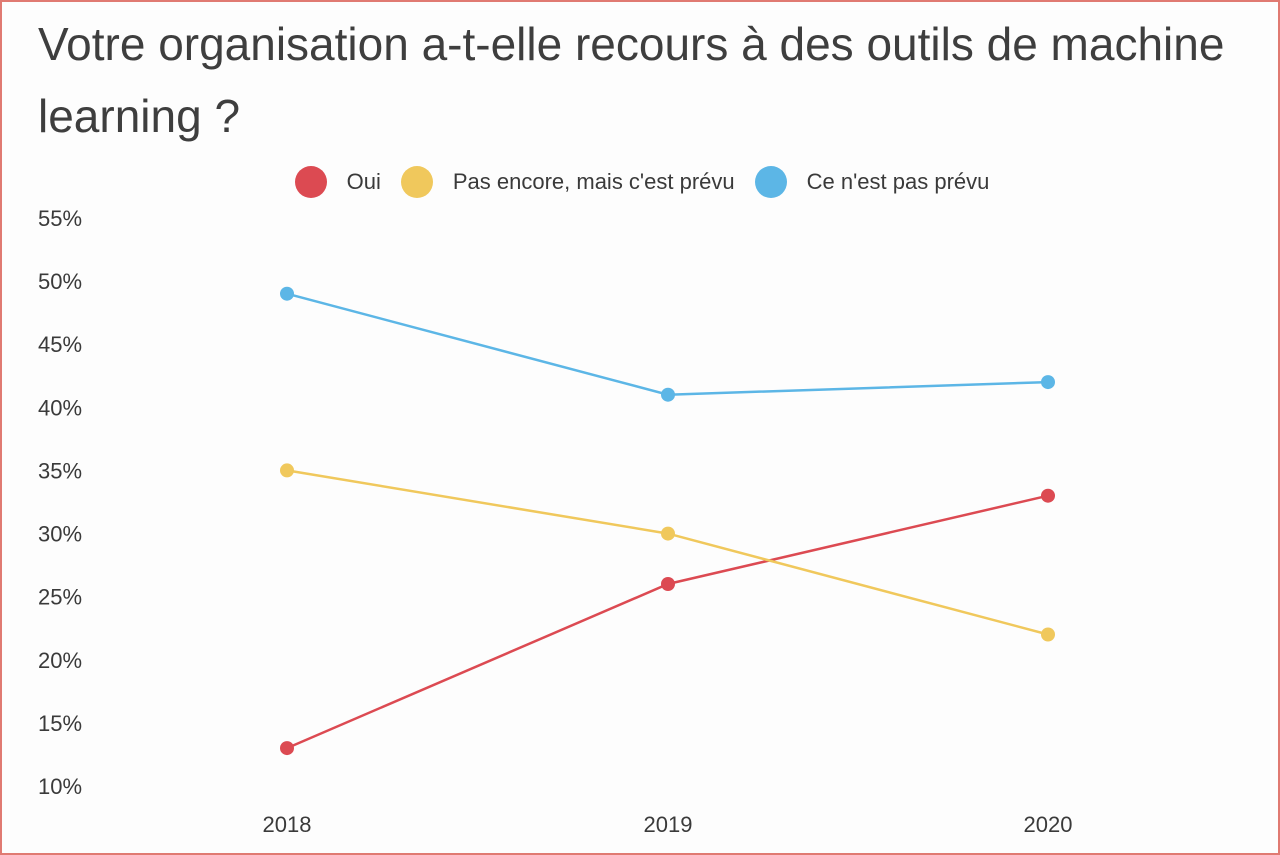 The width and height of the screenshot is (1280, 855). Describe the element at coordinates (60, 218) in the screenshot. I see `y-tick-label: 55%` at that location.